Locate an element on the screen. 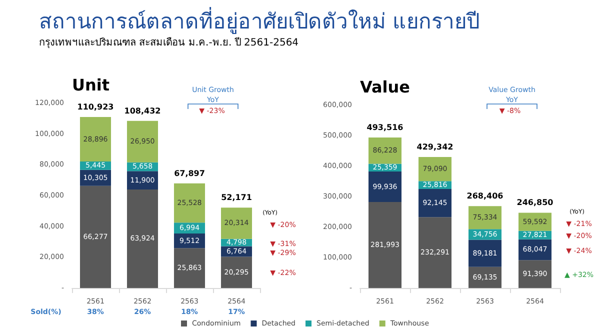  total-label: 268,406 is located at coordinates (485, 196).